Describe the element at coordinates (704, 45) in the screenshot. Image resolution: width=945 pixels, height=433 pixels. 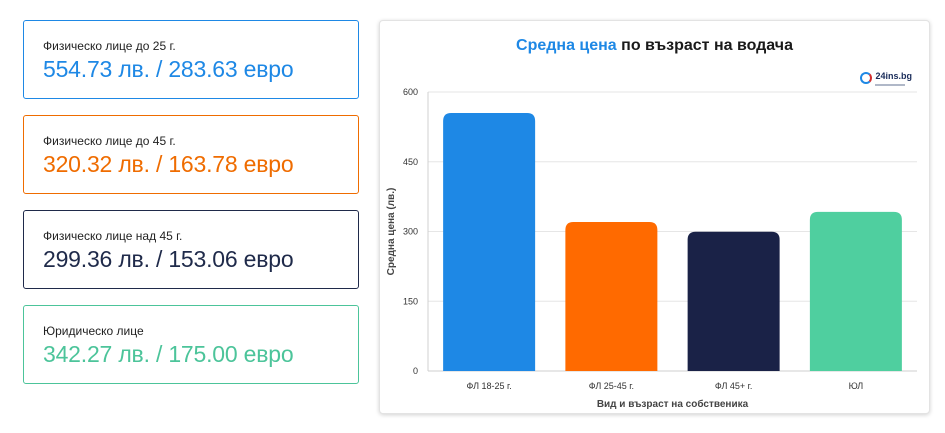
I see `chart-title-rest: по възраст на водача` at that location.